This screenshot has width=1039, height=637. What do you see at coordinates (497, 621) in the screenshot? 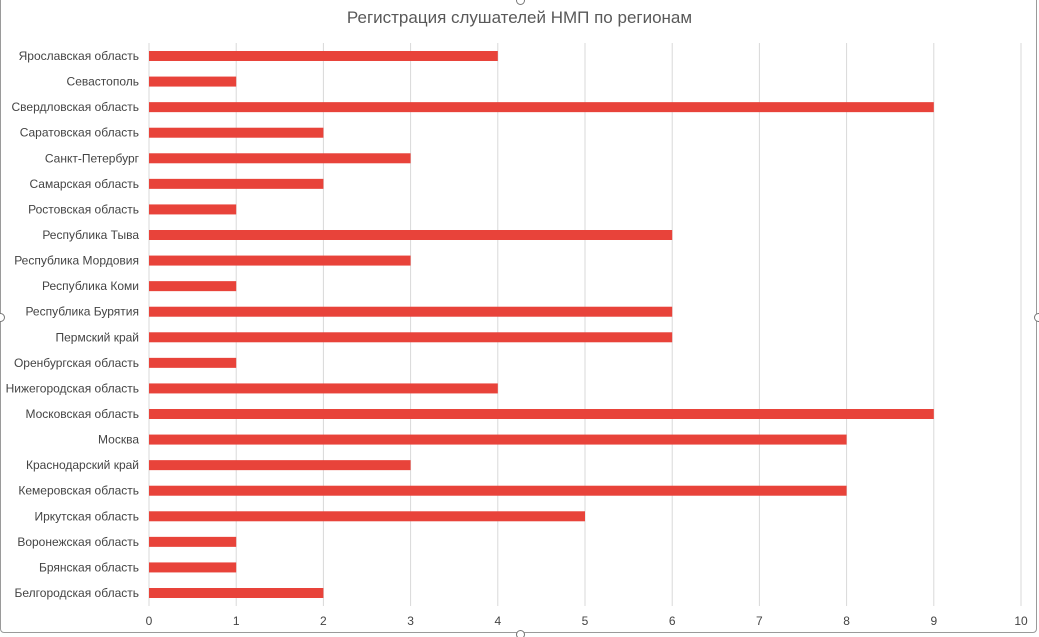
I see `x-tick-label: 4` at bounding box center [497, 621].